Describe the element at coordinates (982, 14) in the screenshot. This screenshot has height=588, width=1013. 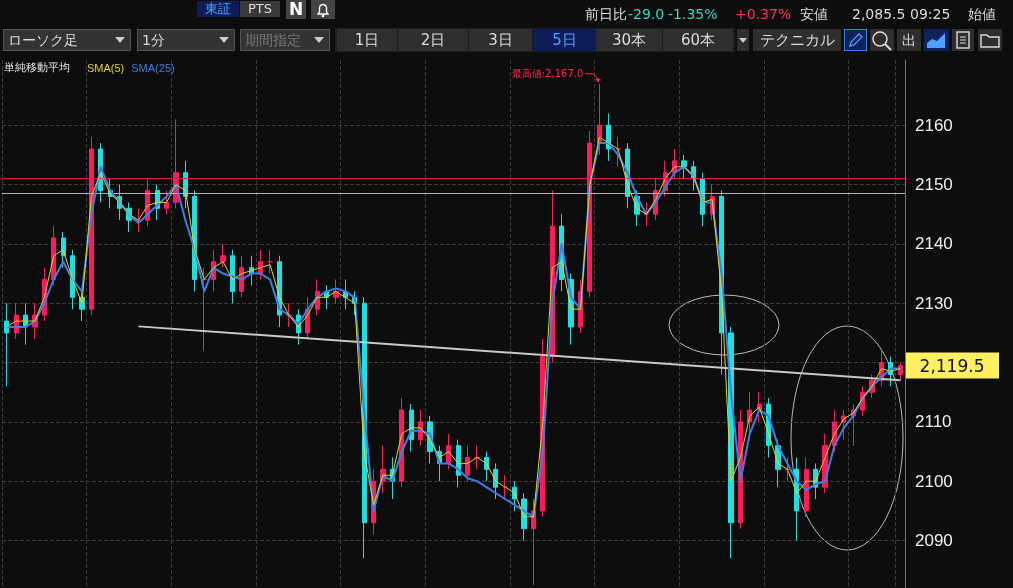
I see `text: 始値` at that location.